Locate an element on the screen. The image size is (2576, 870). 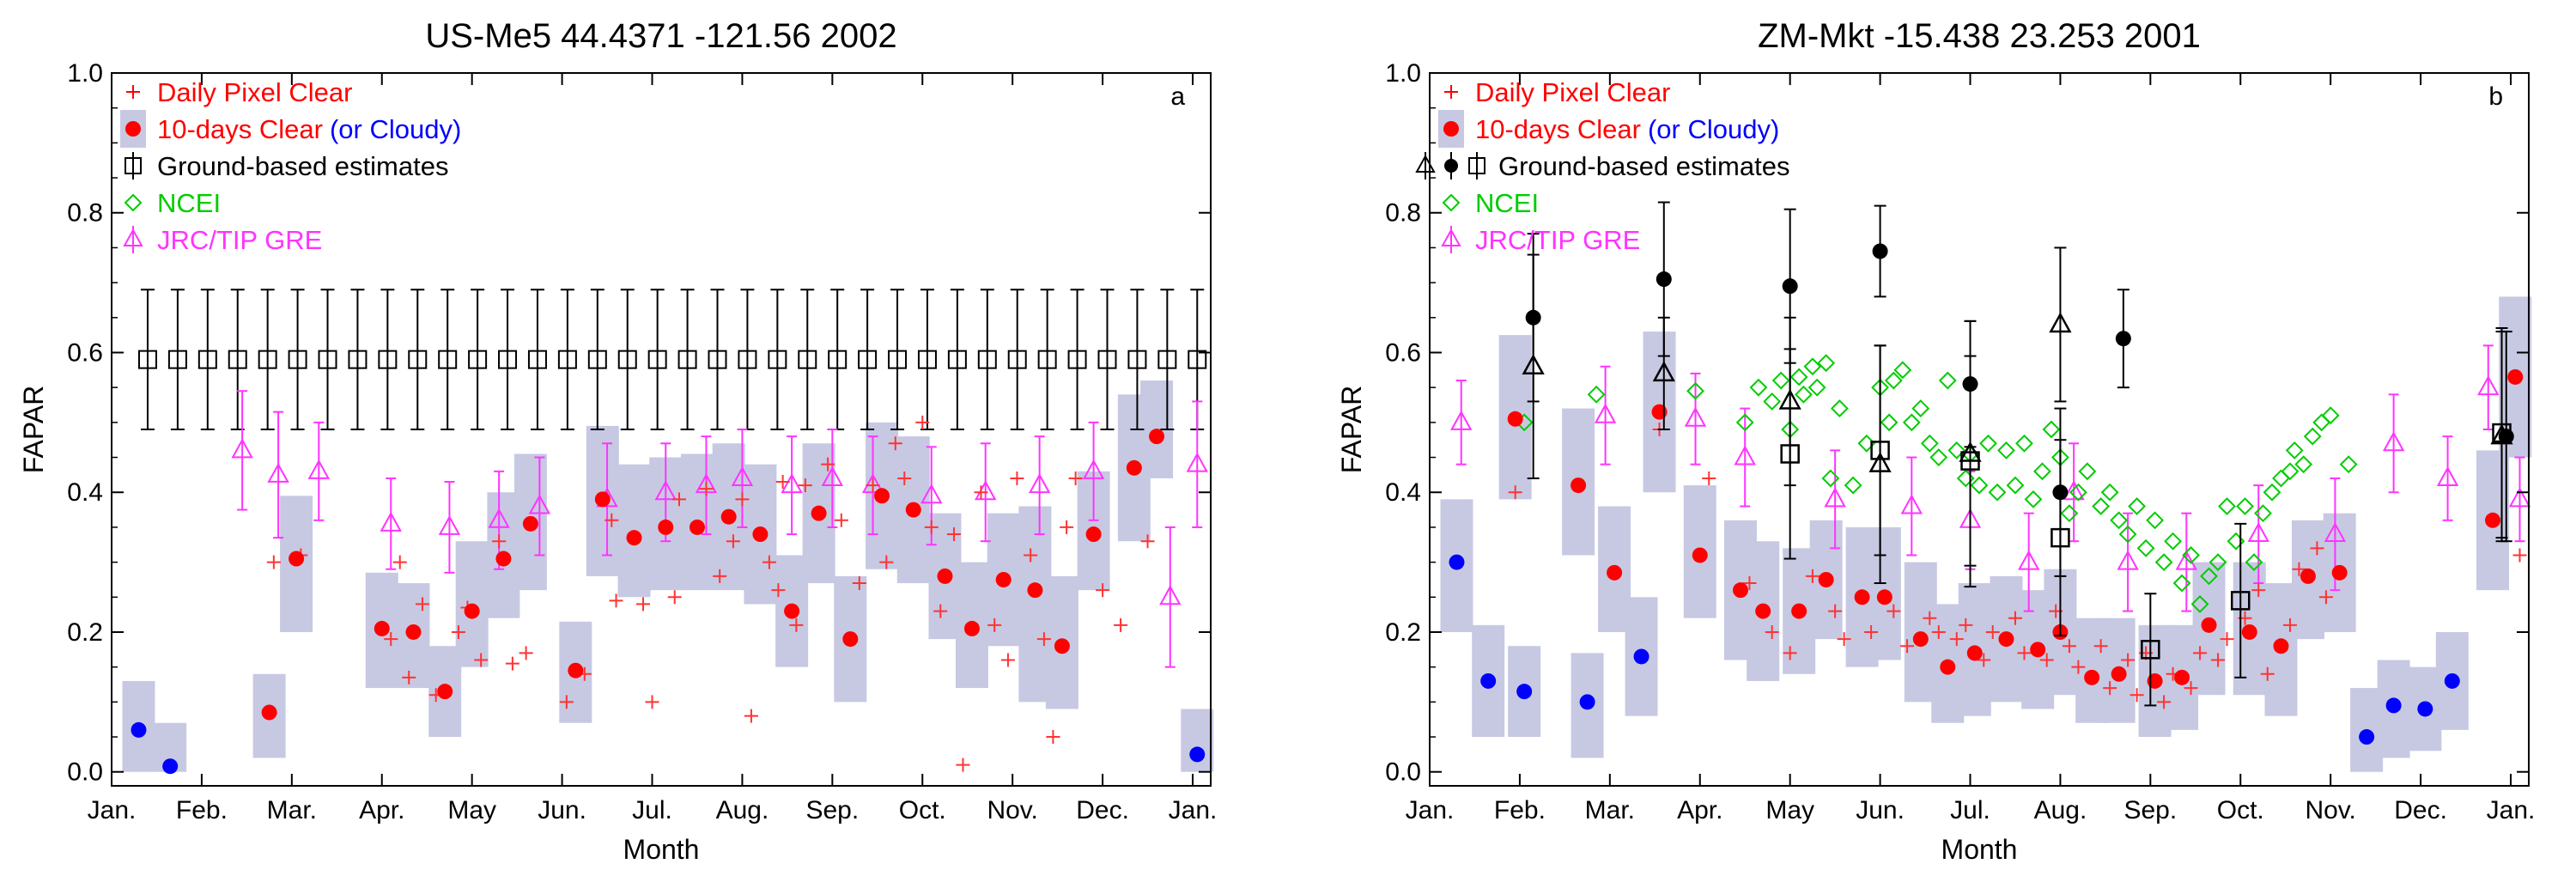
legend-item: JRC/TIP GRE is located at coordinates (1540, 240).